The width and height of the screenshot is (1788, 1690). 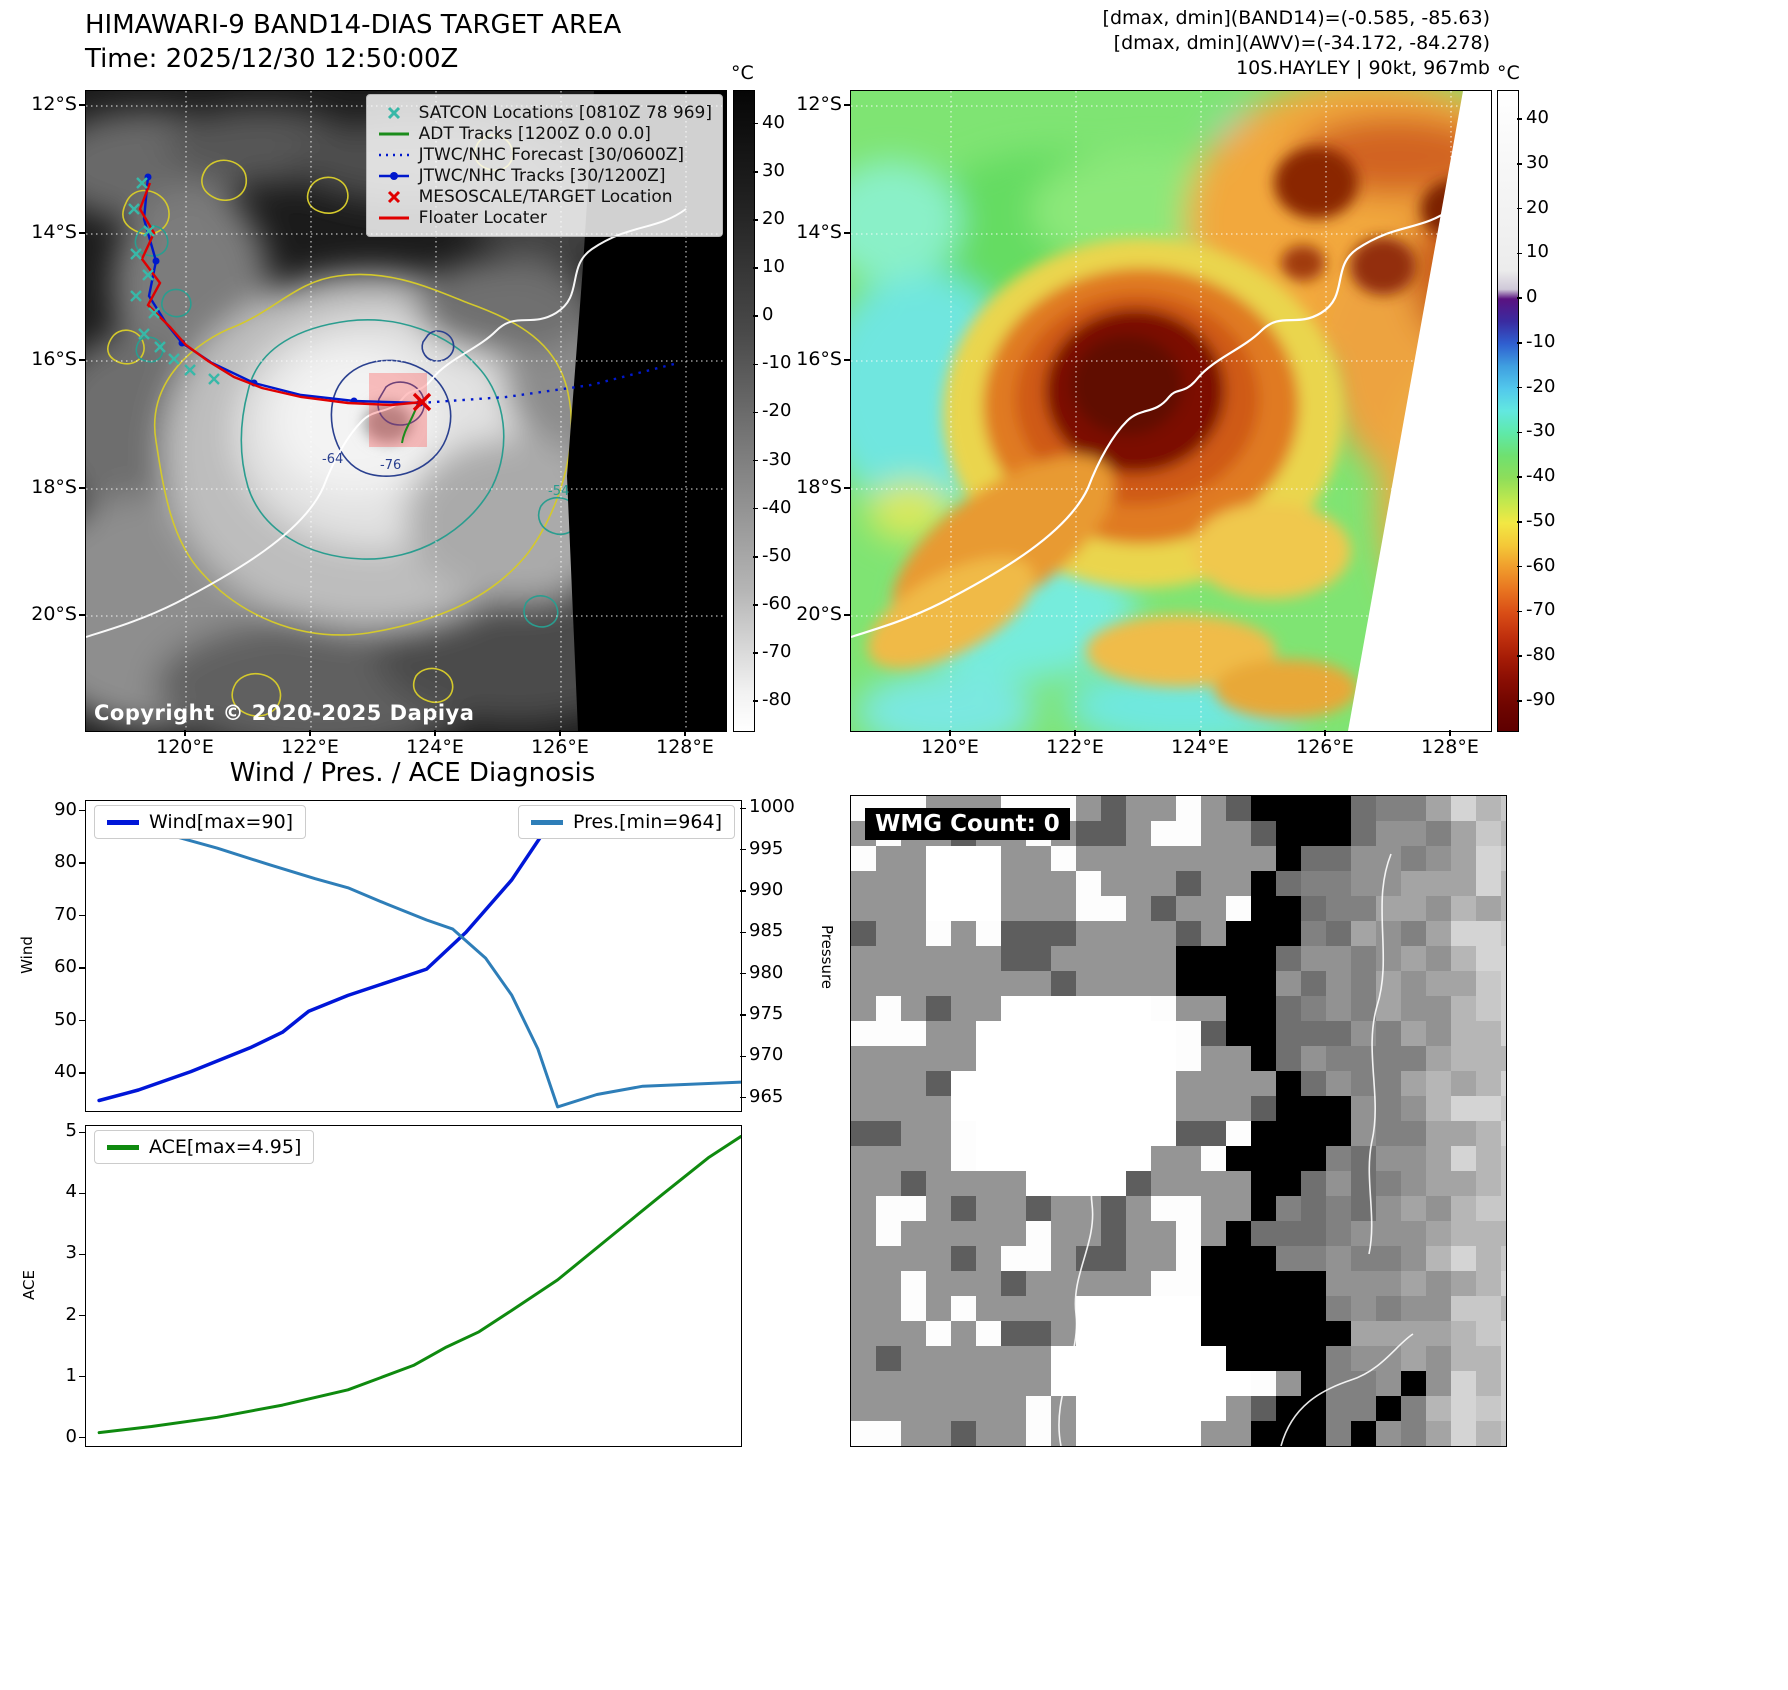 What do you see at coordinates (744, 411) in the screenshot?
I see `grayscale-colorbar` at bounding box center [744, 411].